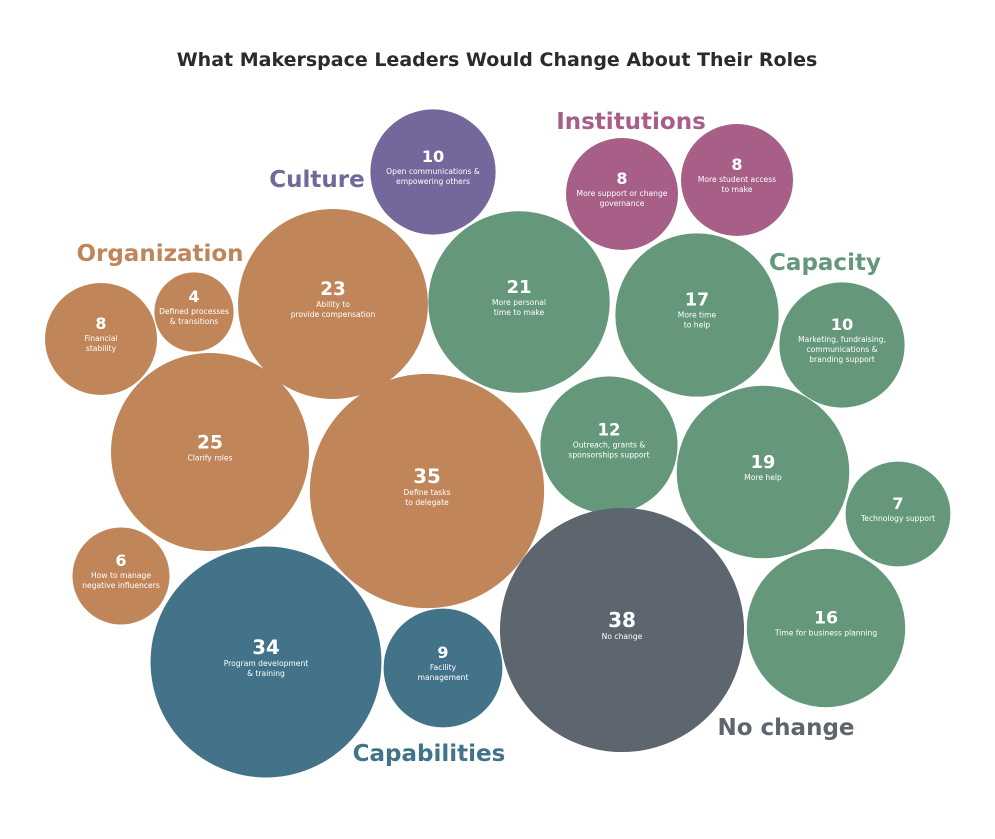  What do you see at coordinates (443, 677) in the screenshot?
I see `bubble-label: management` at bounding box center [443, 677].